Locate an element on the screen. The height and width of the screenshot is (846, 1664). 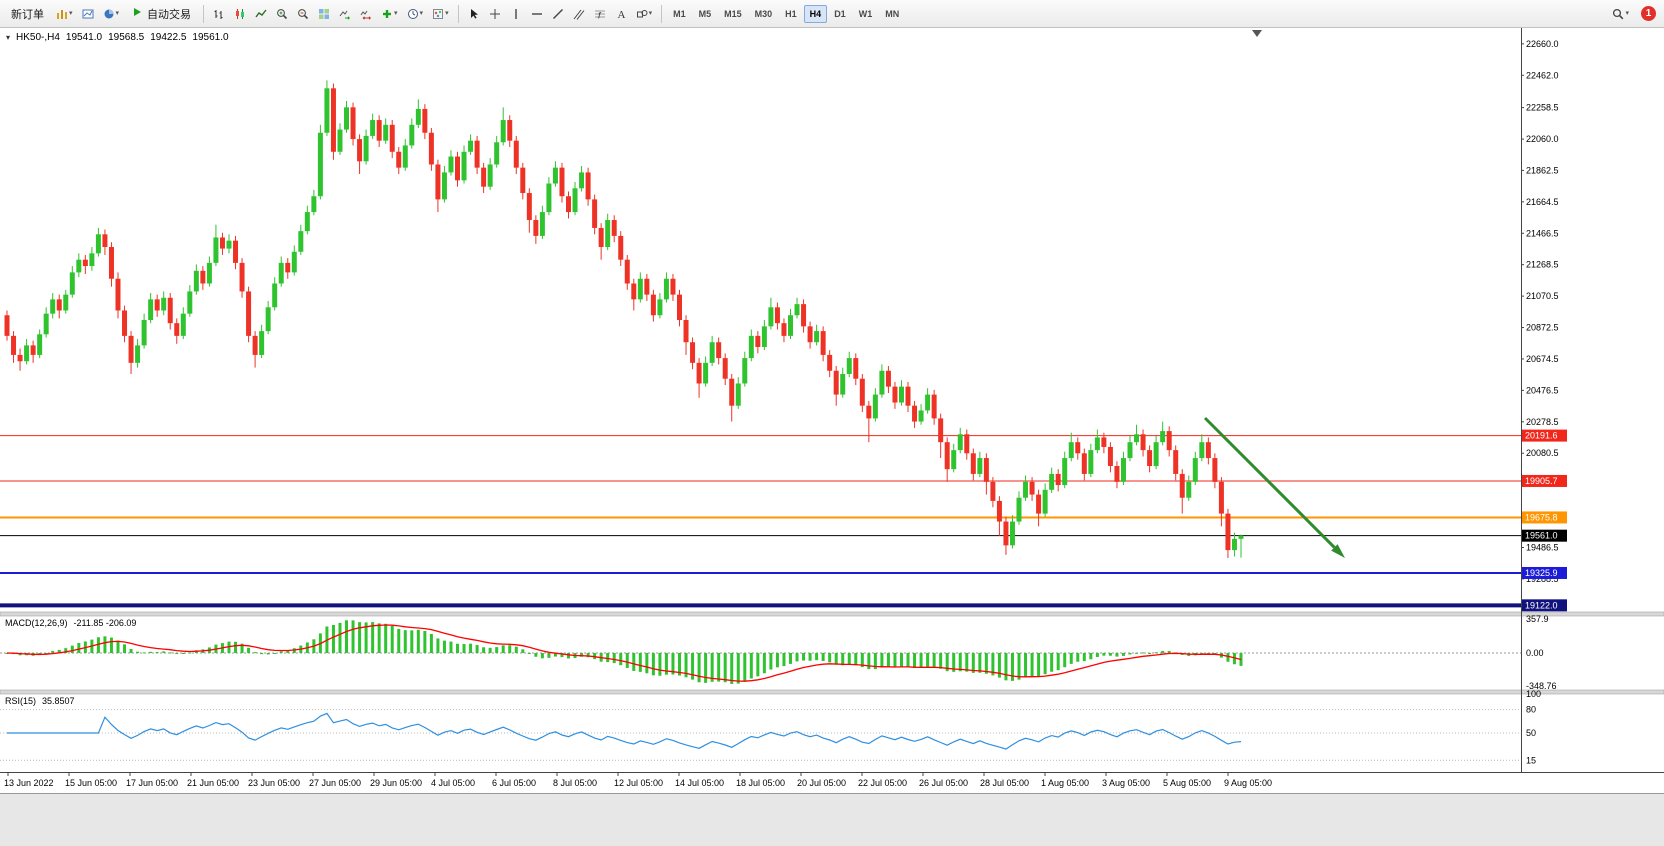
cursor-icon is located at coordinates (474, 13).